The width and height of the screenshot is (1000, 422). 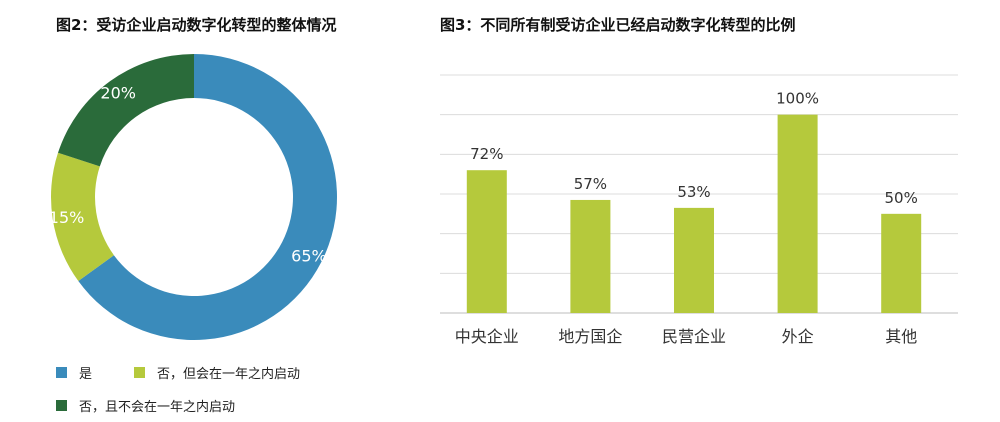 I want to click on legend-swatch-no-not-within-year, so click(x=61, y=405).